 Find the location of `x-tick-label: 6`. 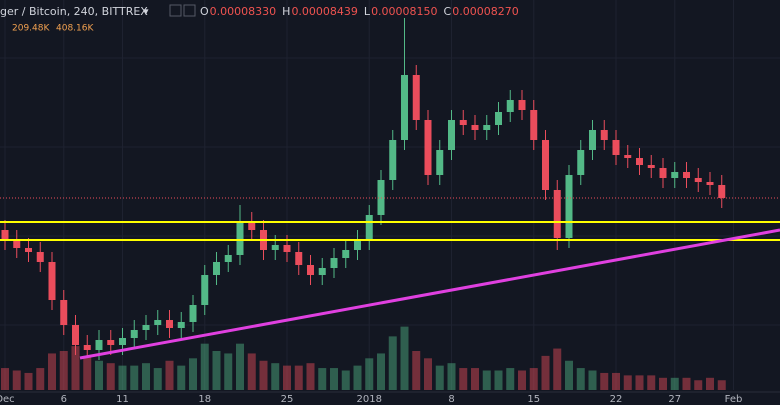

x-tick-label: 6 is located at coordinates (64, 399).